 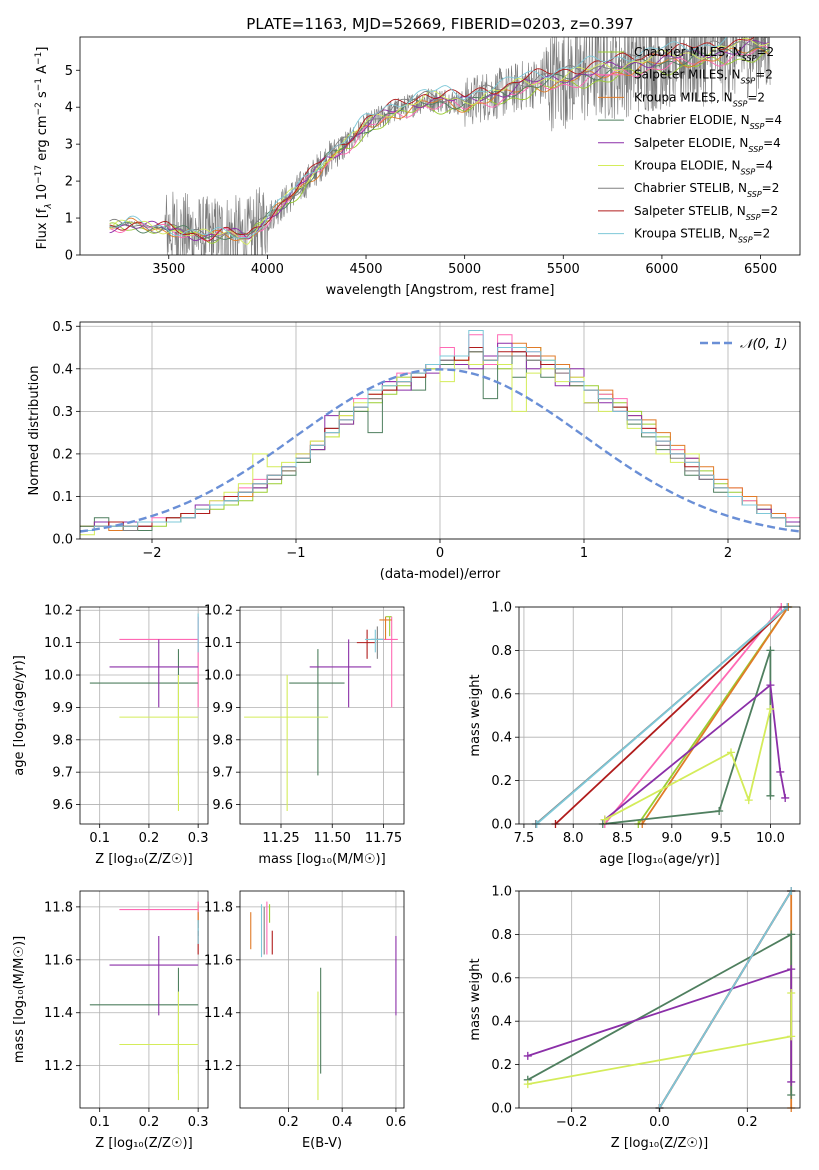 I want to click on model-spectrum-salpeter-stelib, so click(x=432, y=139).